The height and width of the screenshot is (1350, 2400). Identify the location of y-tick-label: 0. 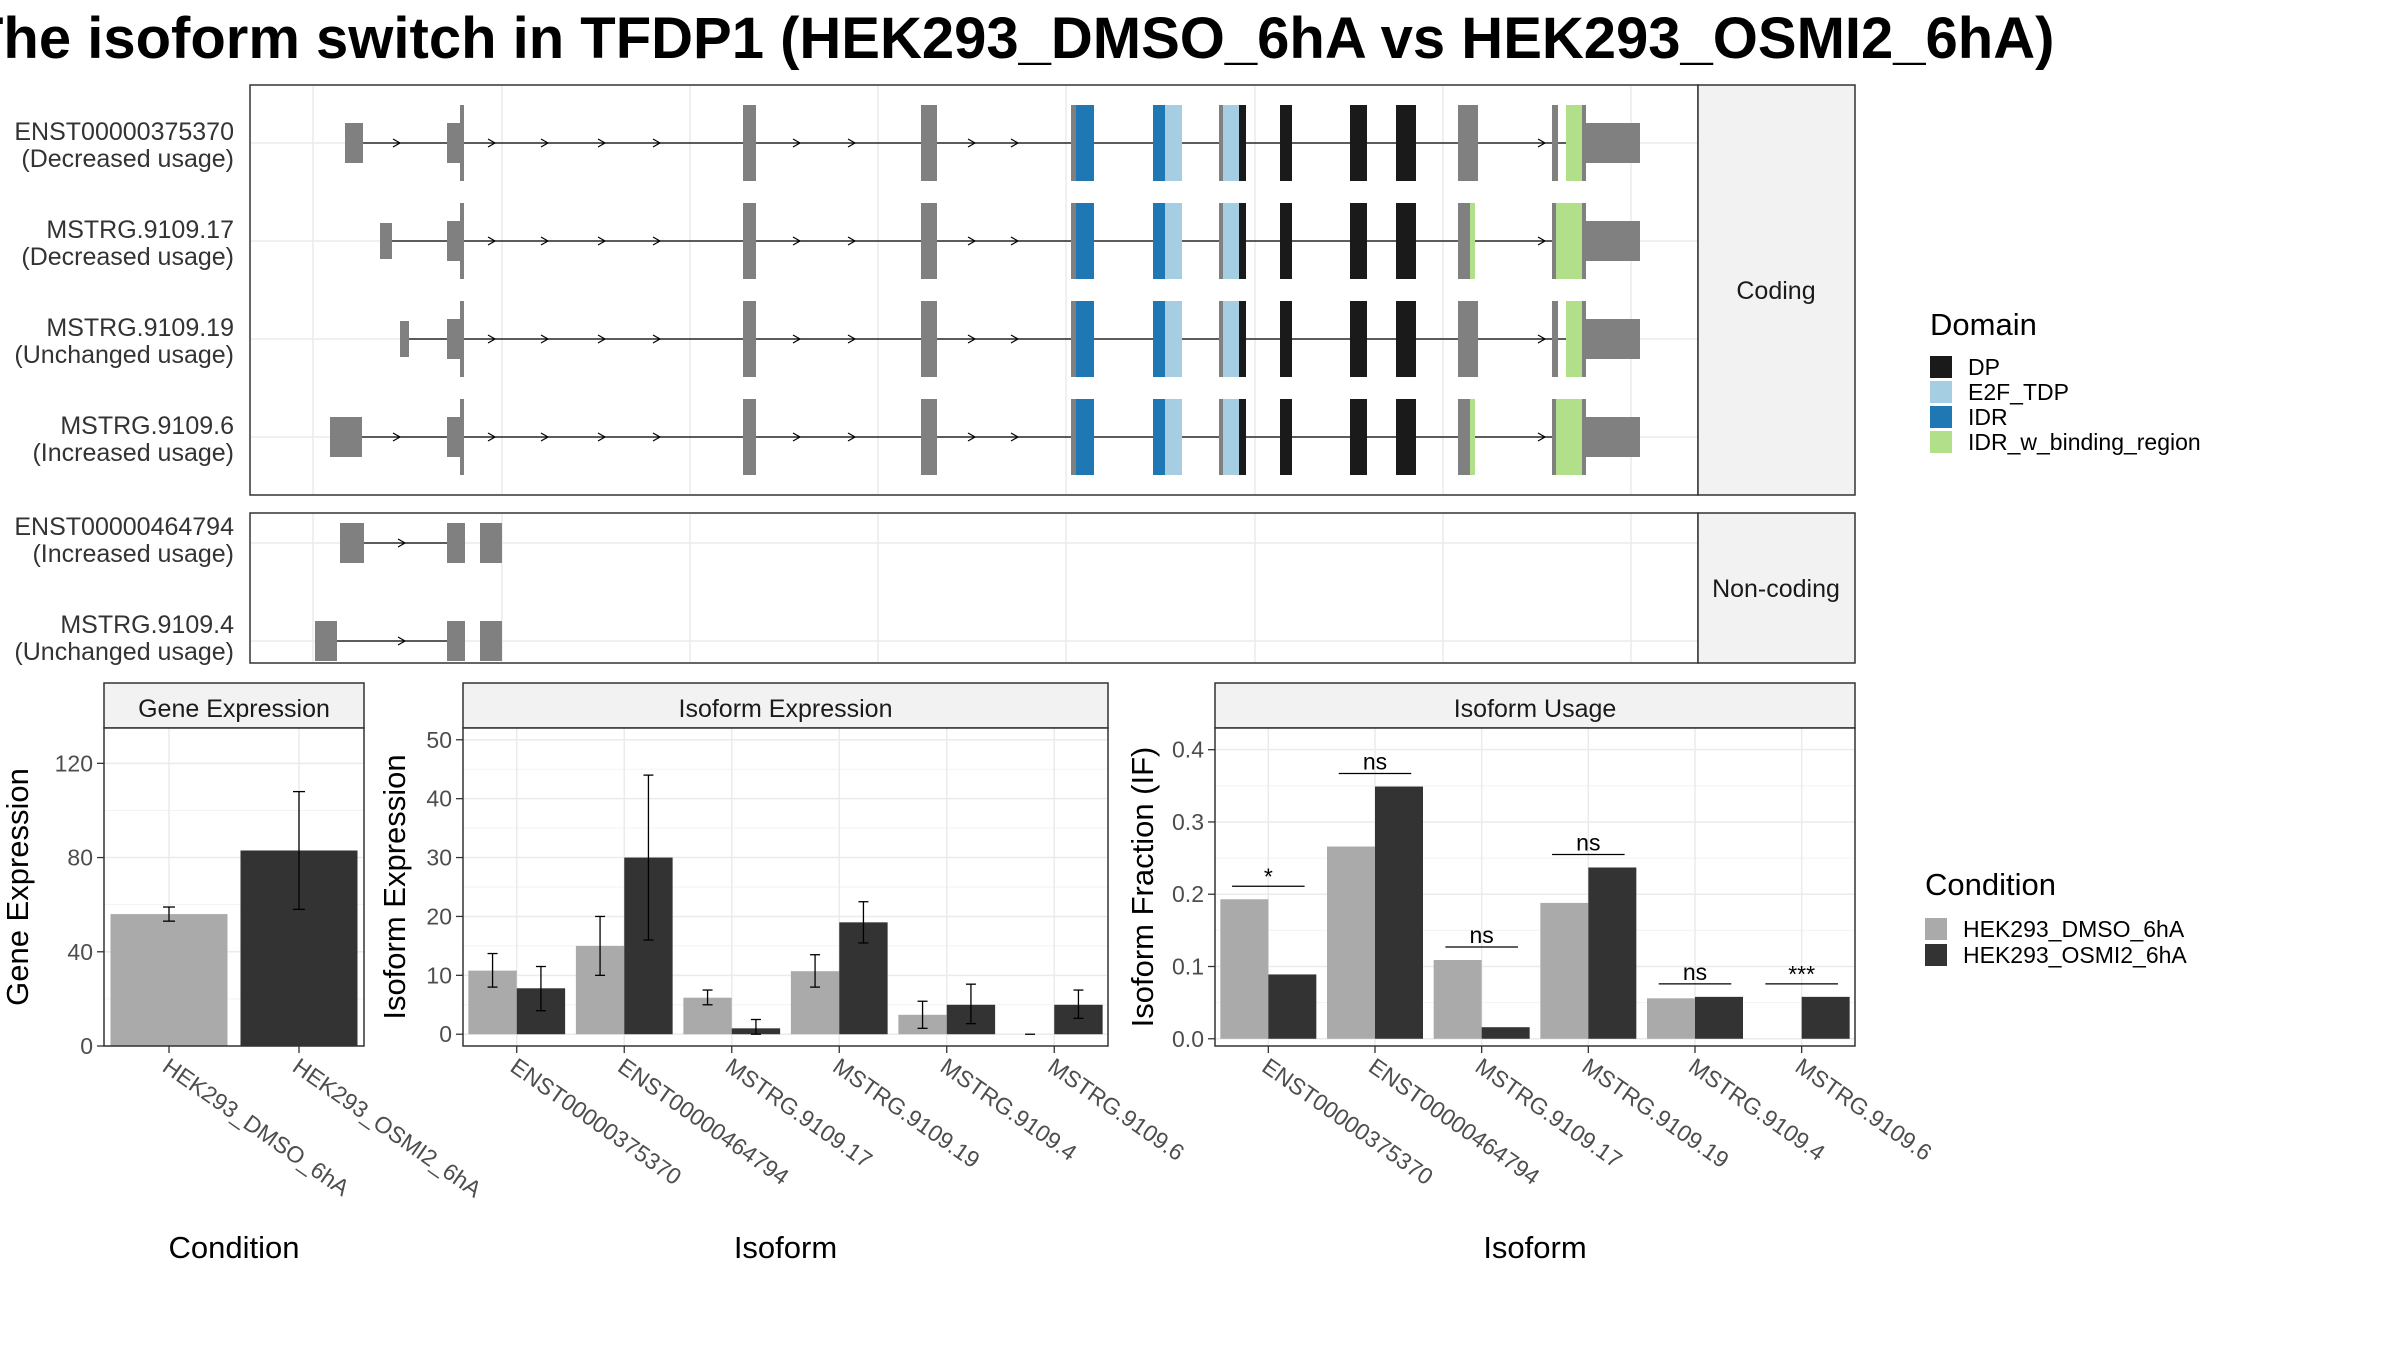
(86, 1046).